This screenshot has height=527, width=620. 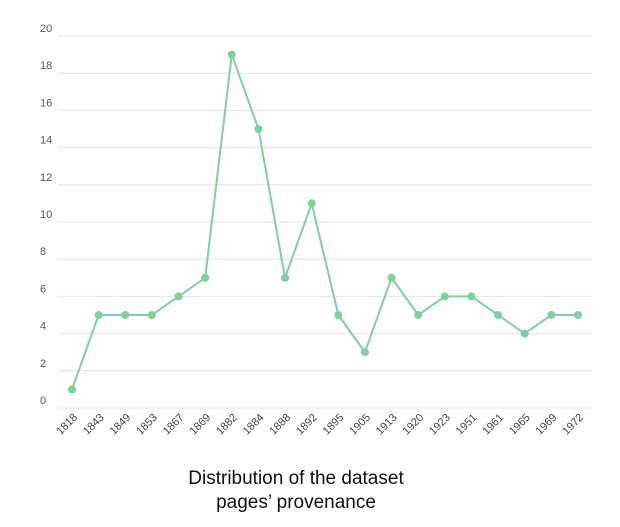 What do you see at coordinates (520, 425) in the screenshot?
I see `x-tick-label: 1965` at bounding box center [520, 425].